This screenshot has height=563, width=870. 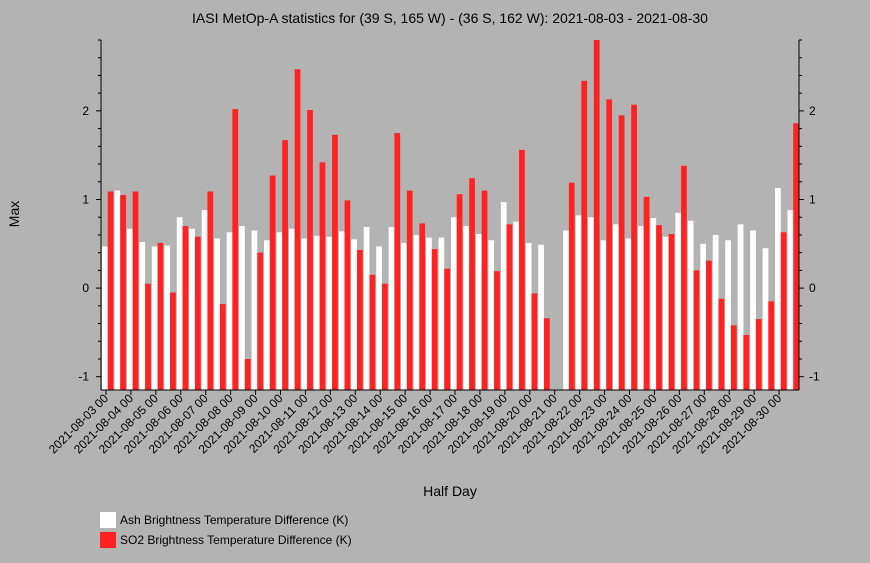 What do you see at coordinates (14, 214) in the screenshot?
I see `y-axis-label: Max` at bounding box center [14, 214].